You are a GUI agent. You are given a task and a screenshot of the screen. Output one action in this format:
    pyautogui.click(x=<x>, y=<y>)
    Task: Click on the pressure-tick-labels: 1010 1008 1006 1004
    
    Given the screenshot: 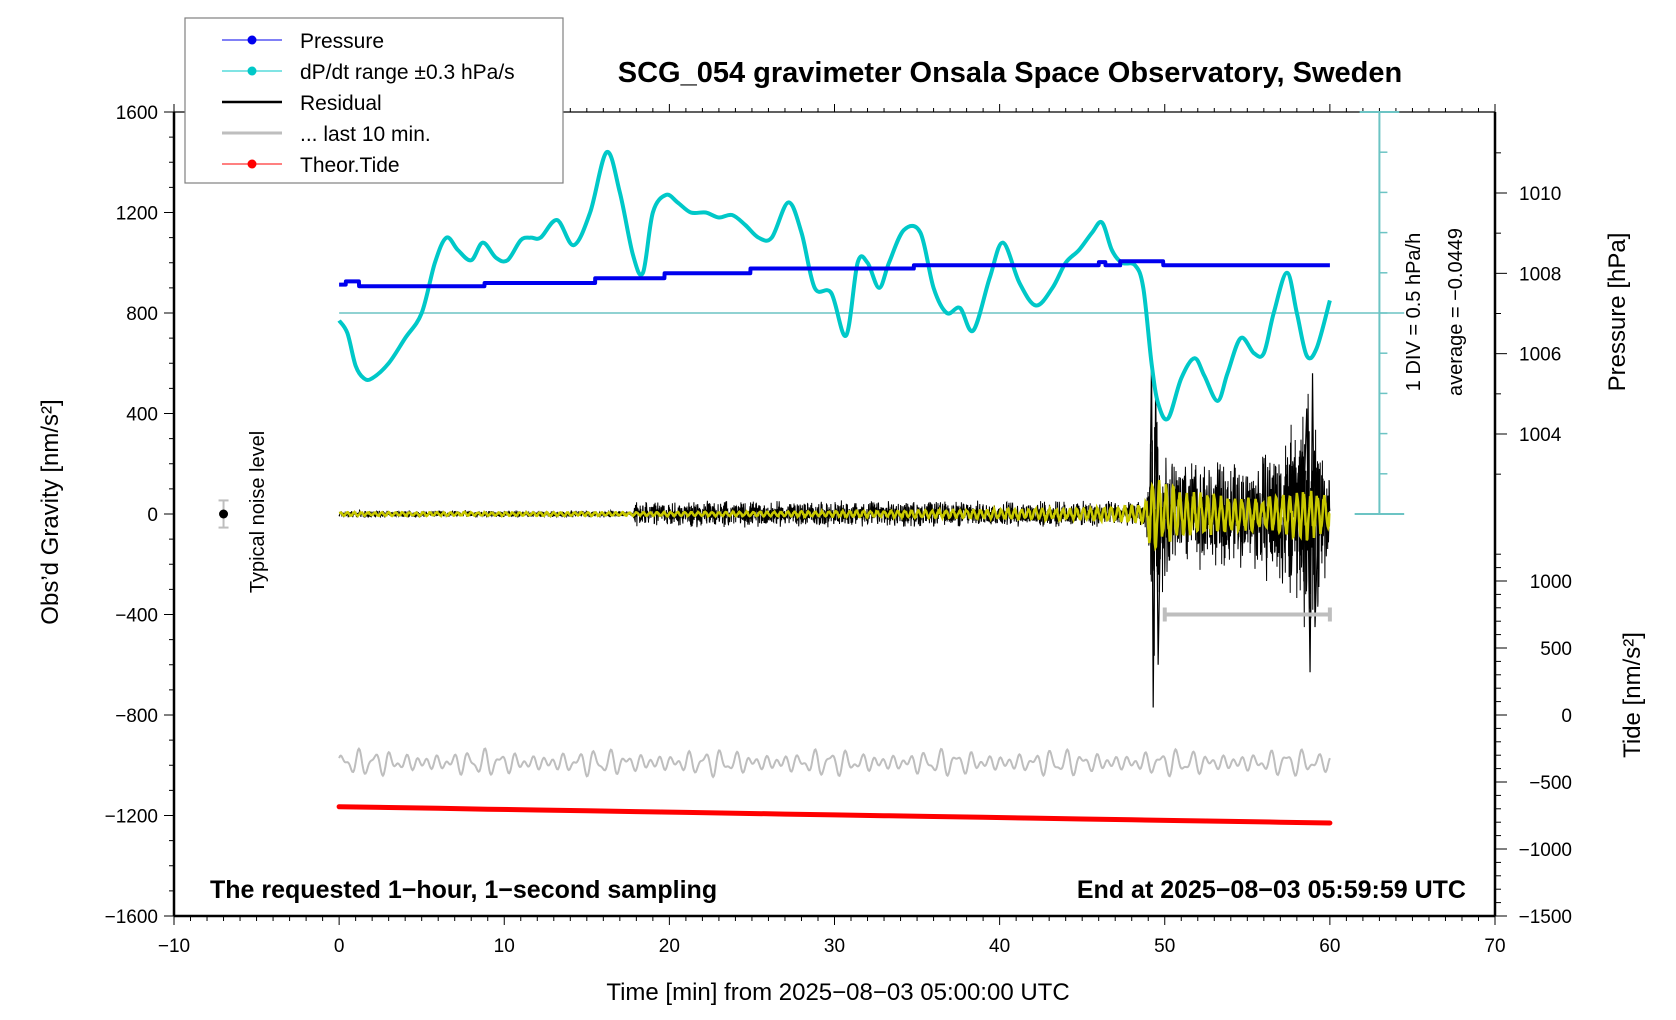 What is the action you would take?
    pyautogui.click(x=1540, y=315)
    